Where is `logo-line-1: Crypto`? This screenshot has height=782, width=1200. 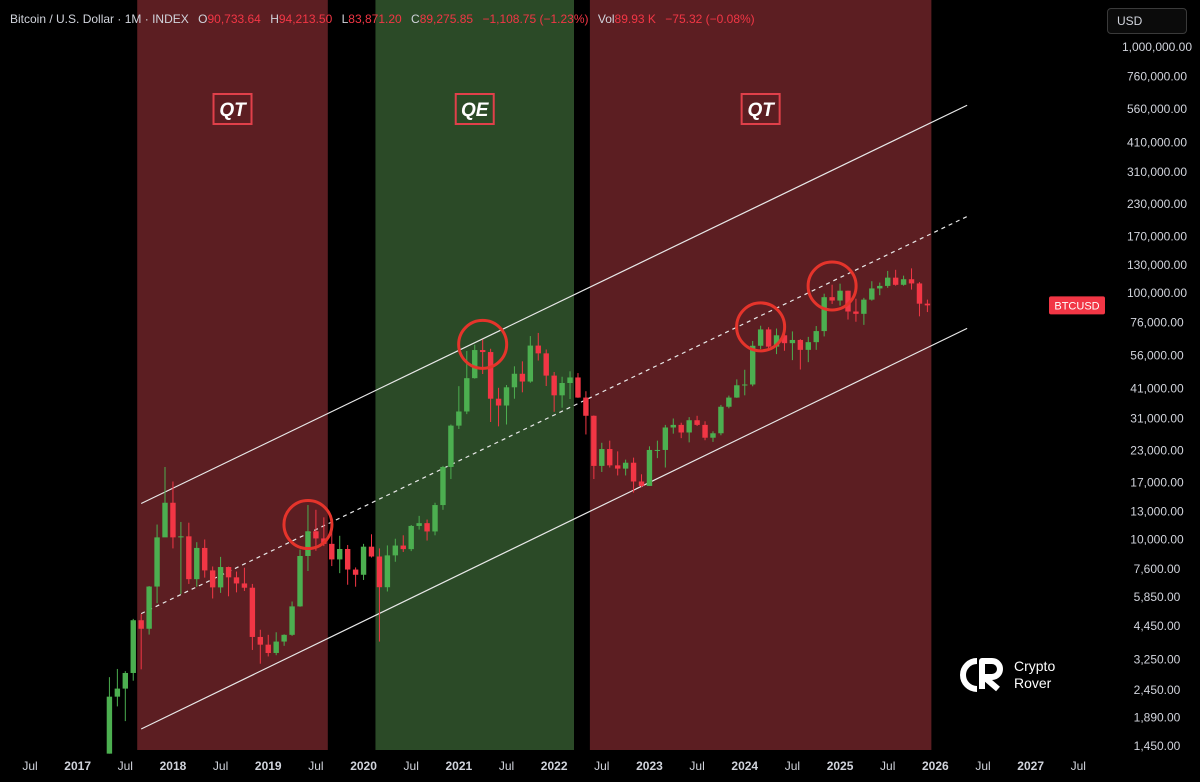
logo-line-1: Crypto is located at coordinates (1035, 666).